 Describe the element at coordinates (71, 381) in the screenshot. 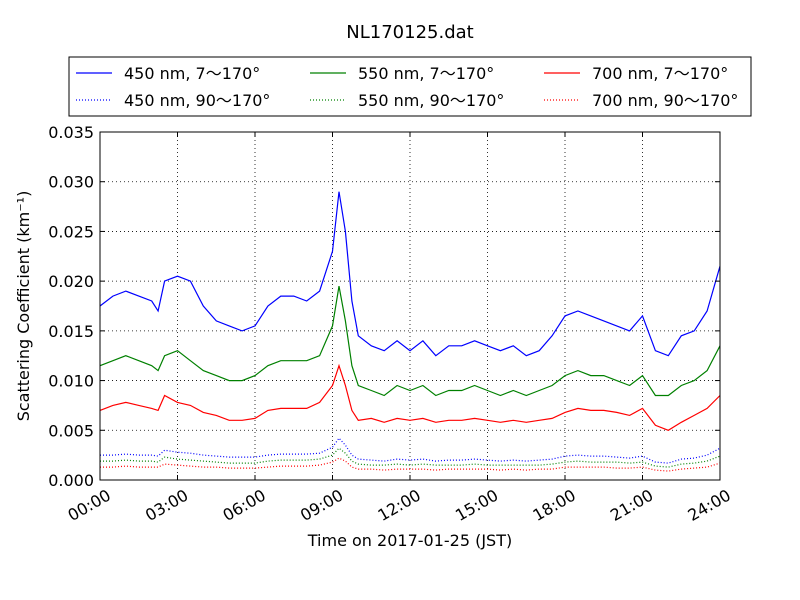

I see `y-tick-label: 0.010` at that location.